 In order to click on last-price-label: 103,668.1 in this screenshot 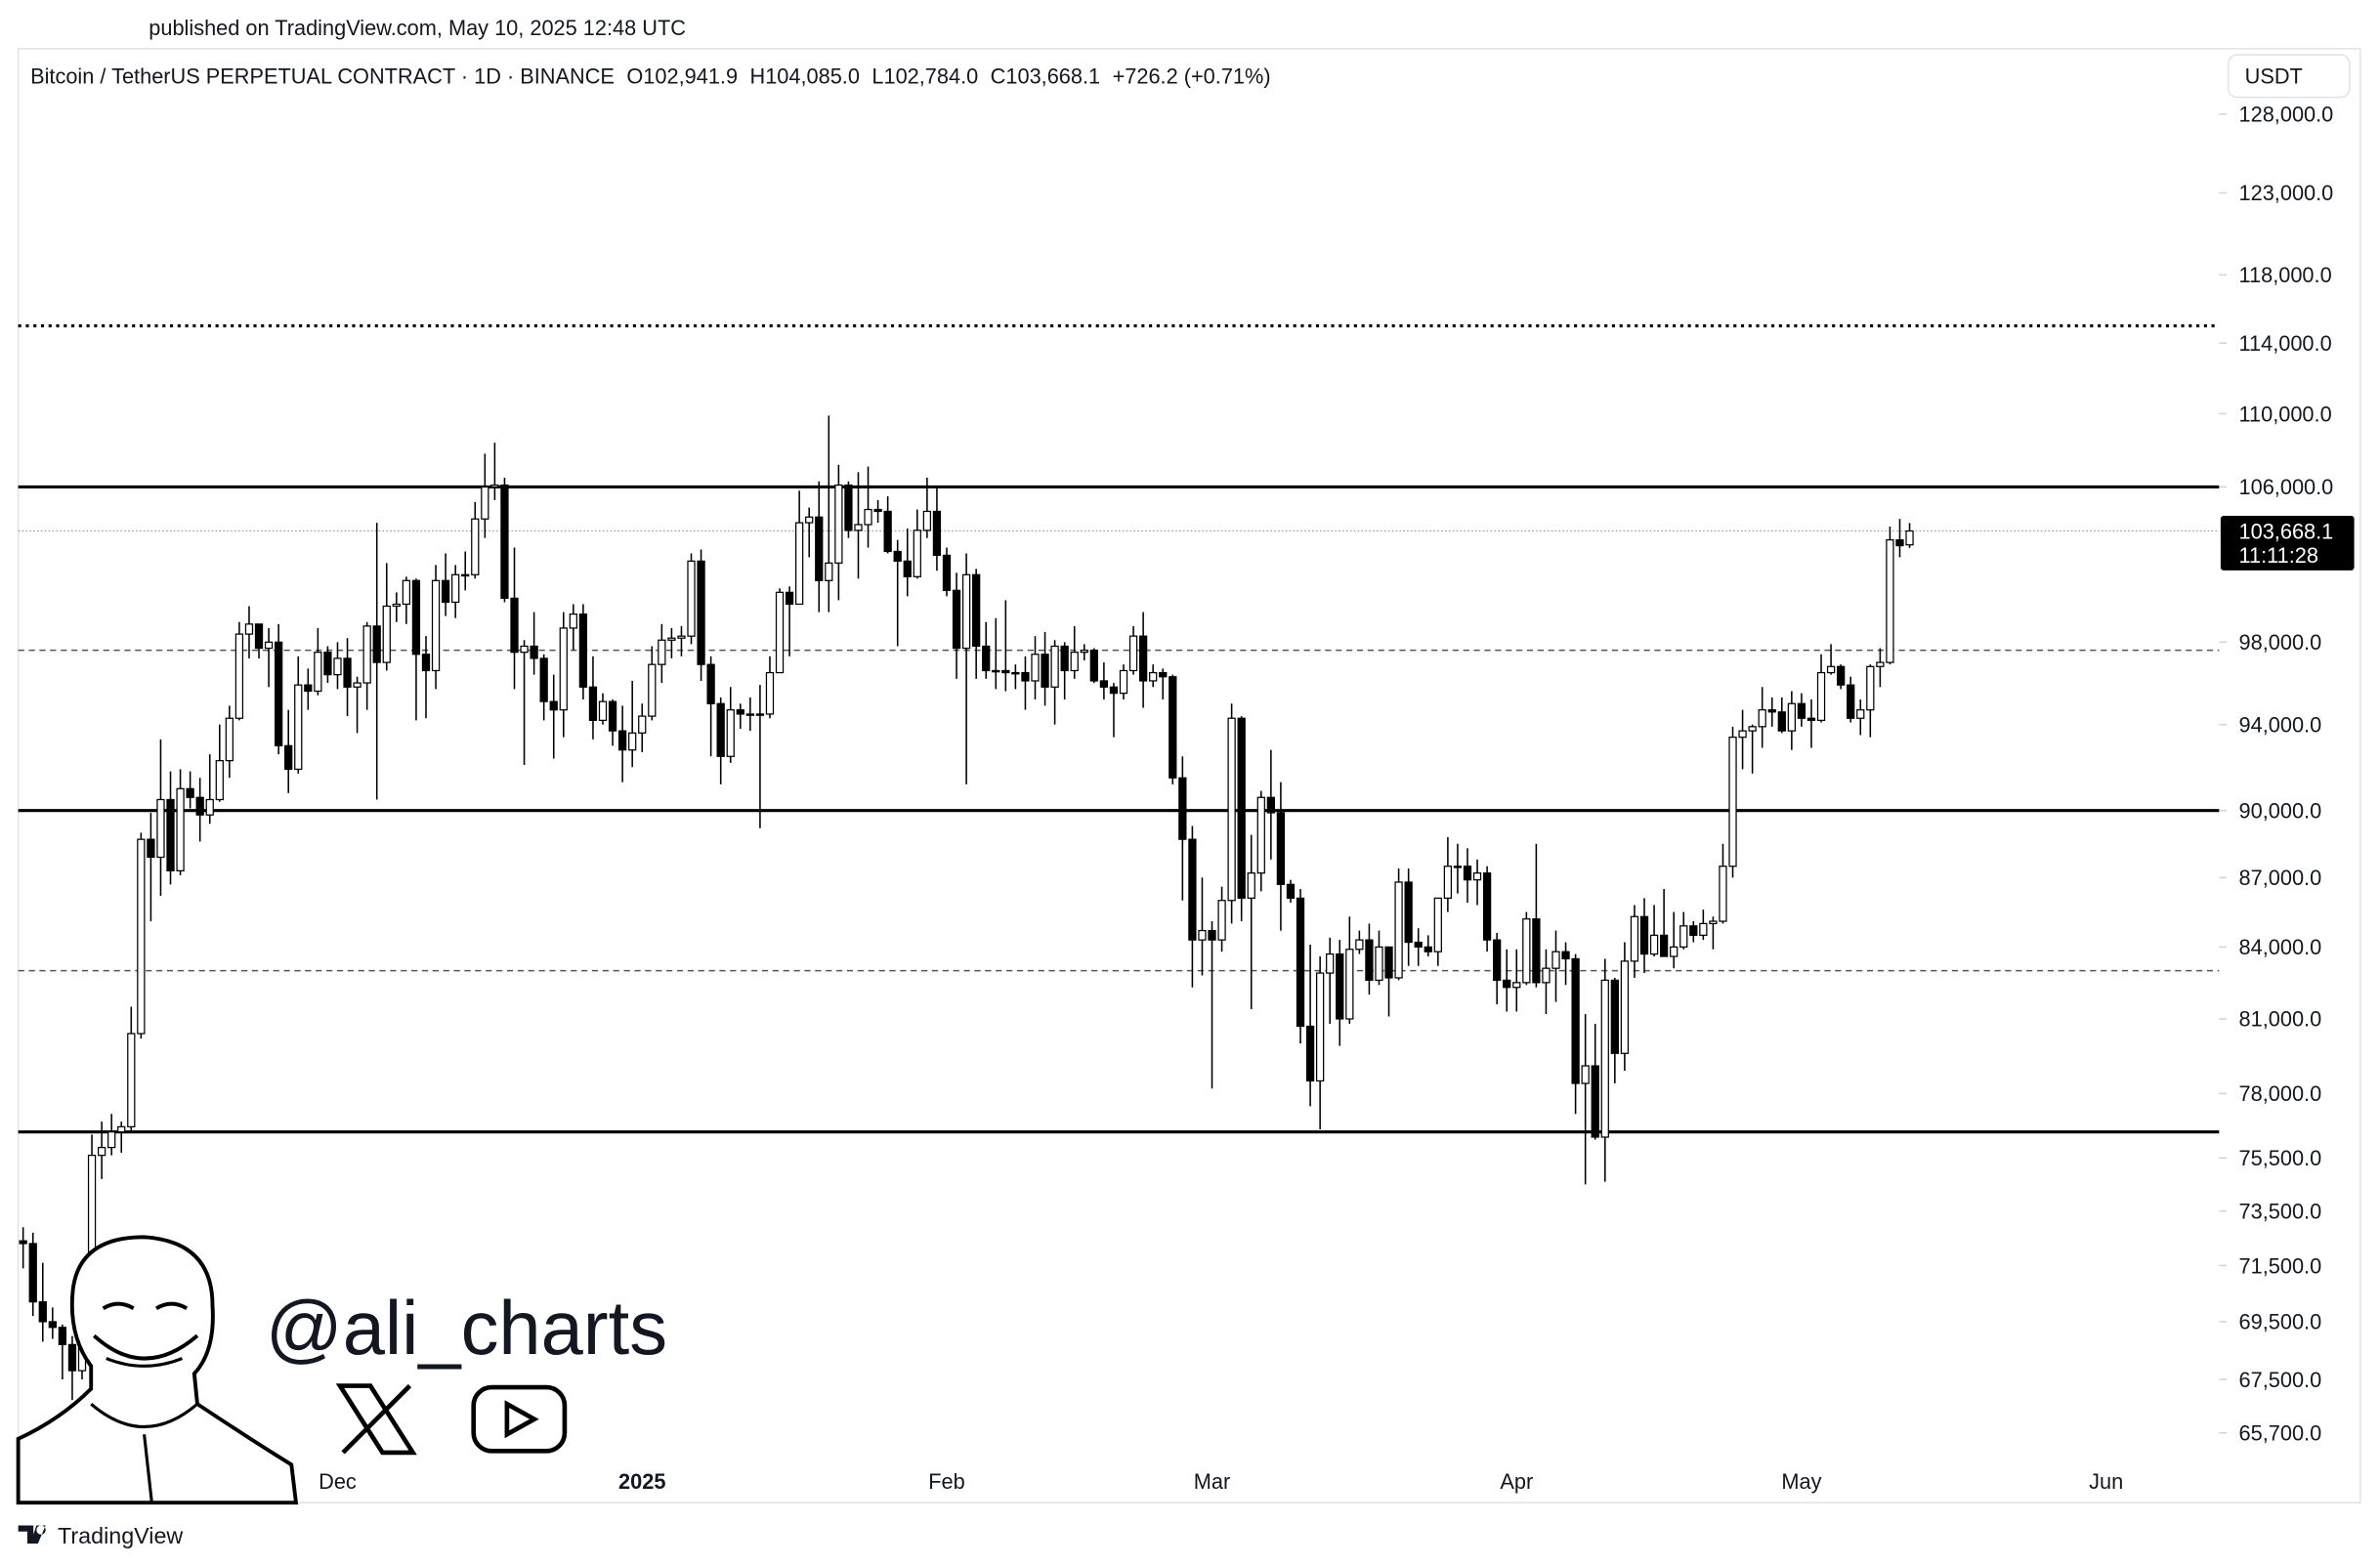, I will do `click(2286, 531)`.